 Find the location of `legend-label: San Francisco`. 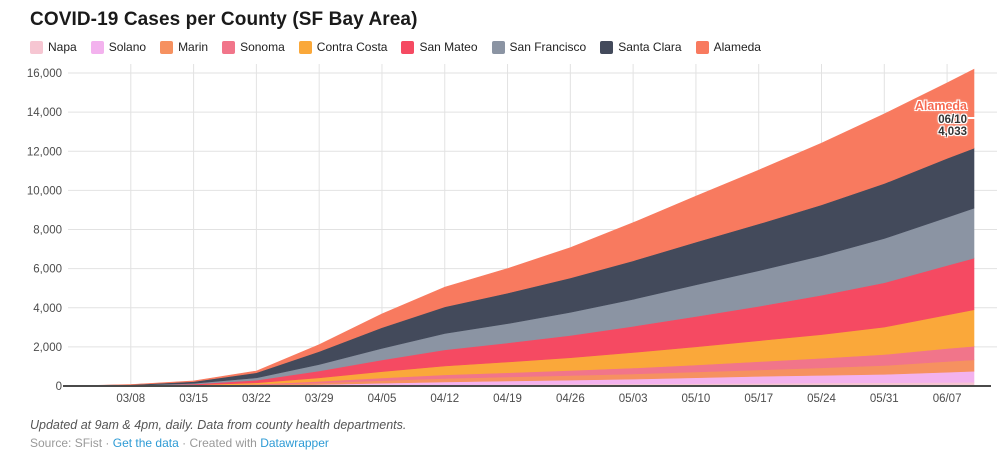

legend-label: San Francisco is located at coordinates (548, 47).